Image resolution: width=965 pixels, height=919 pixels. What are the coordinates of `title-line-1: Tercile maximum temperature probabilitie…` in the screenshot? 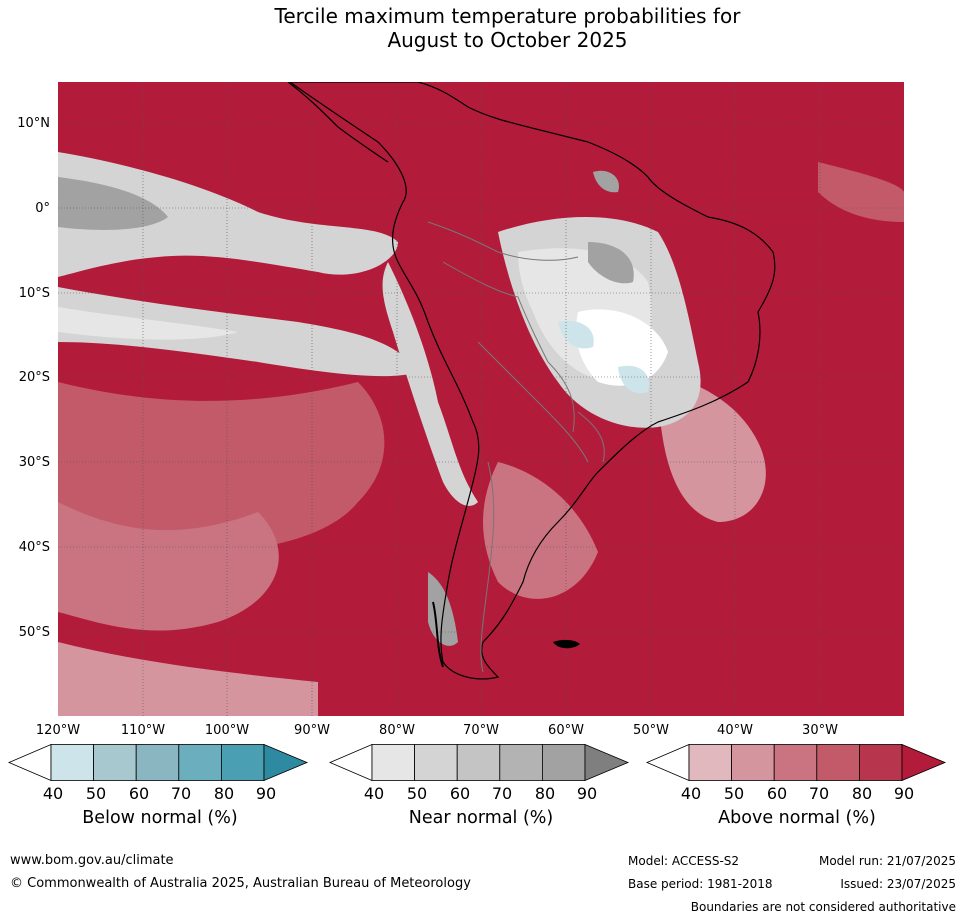 It's located at (507, 16).